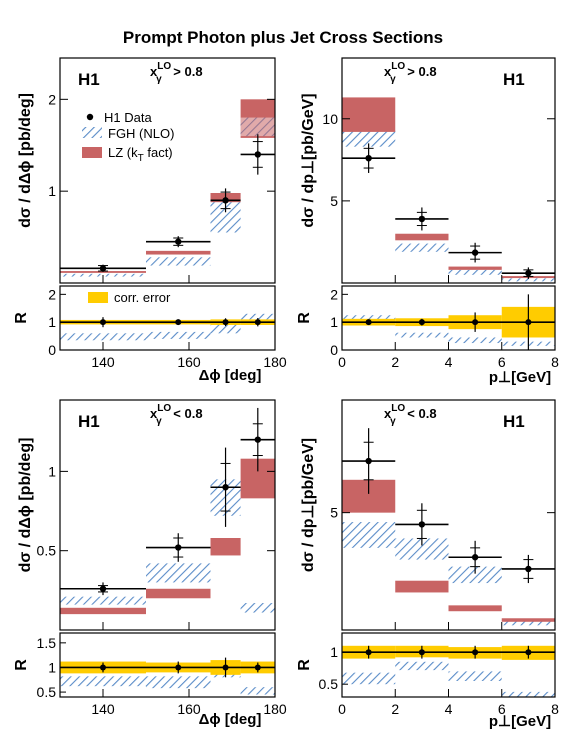 Image resolution: width=566 pixels, height=737 pixels. Describe the element at coordinates (330, 119) in the screenshot. I see `ytick-label: 10` at that location.